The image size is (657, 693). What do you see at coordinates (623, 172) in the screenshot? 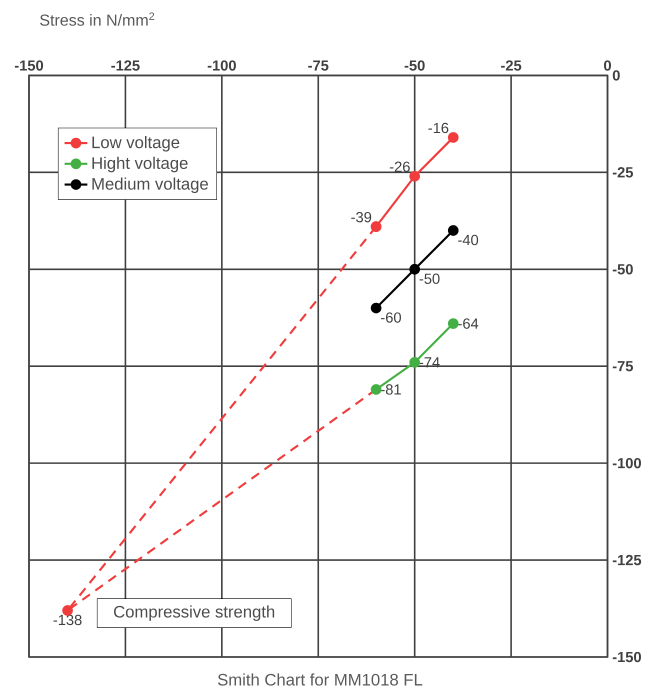
I see `y-tick-label: -25` at bounding box center [623, 172].